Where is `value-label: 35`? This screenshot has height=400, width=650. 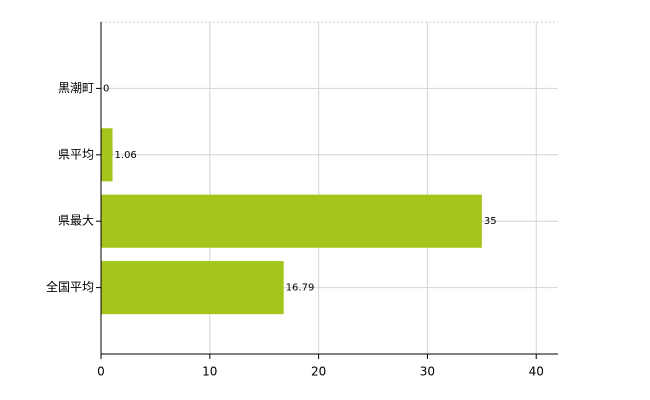
value-label: 35 is located at coordinates (490, 221).